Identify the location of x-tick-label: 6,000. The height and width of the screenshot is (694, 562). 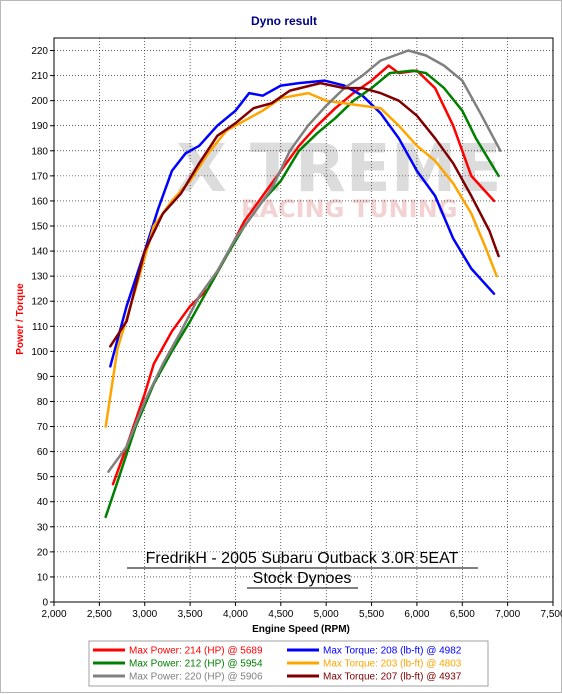
(416, 614).